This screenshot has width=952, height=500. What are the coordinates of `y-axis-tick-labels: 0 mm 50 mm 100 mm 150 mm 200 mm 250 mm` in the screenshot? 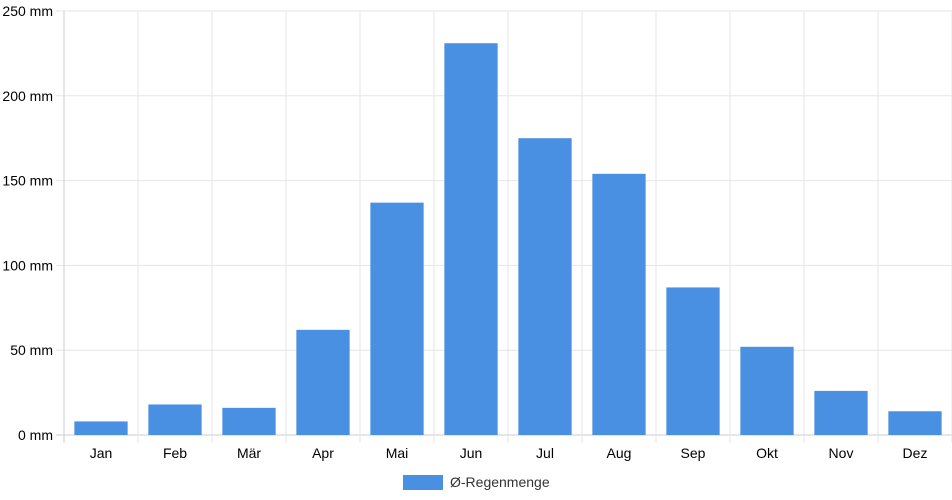 It's located at (27, 223).